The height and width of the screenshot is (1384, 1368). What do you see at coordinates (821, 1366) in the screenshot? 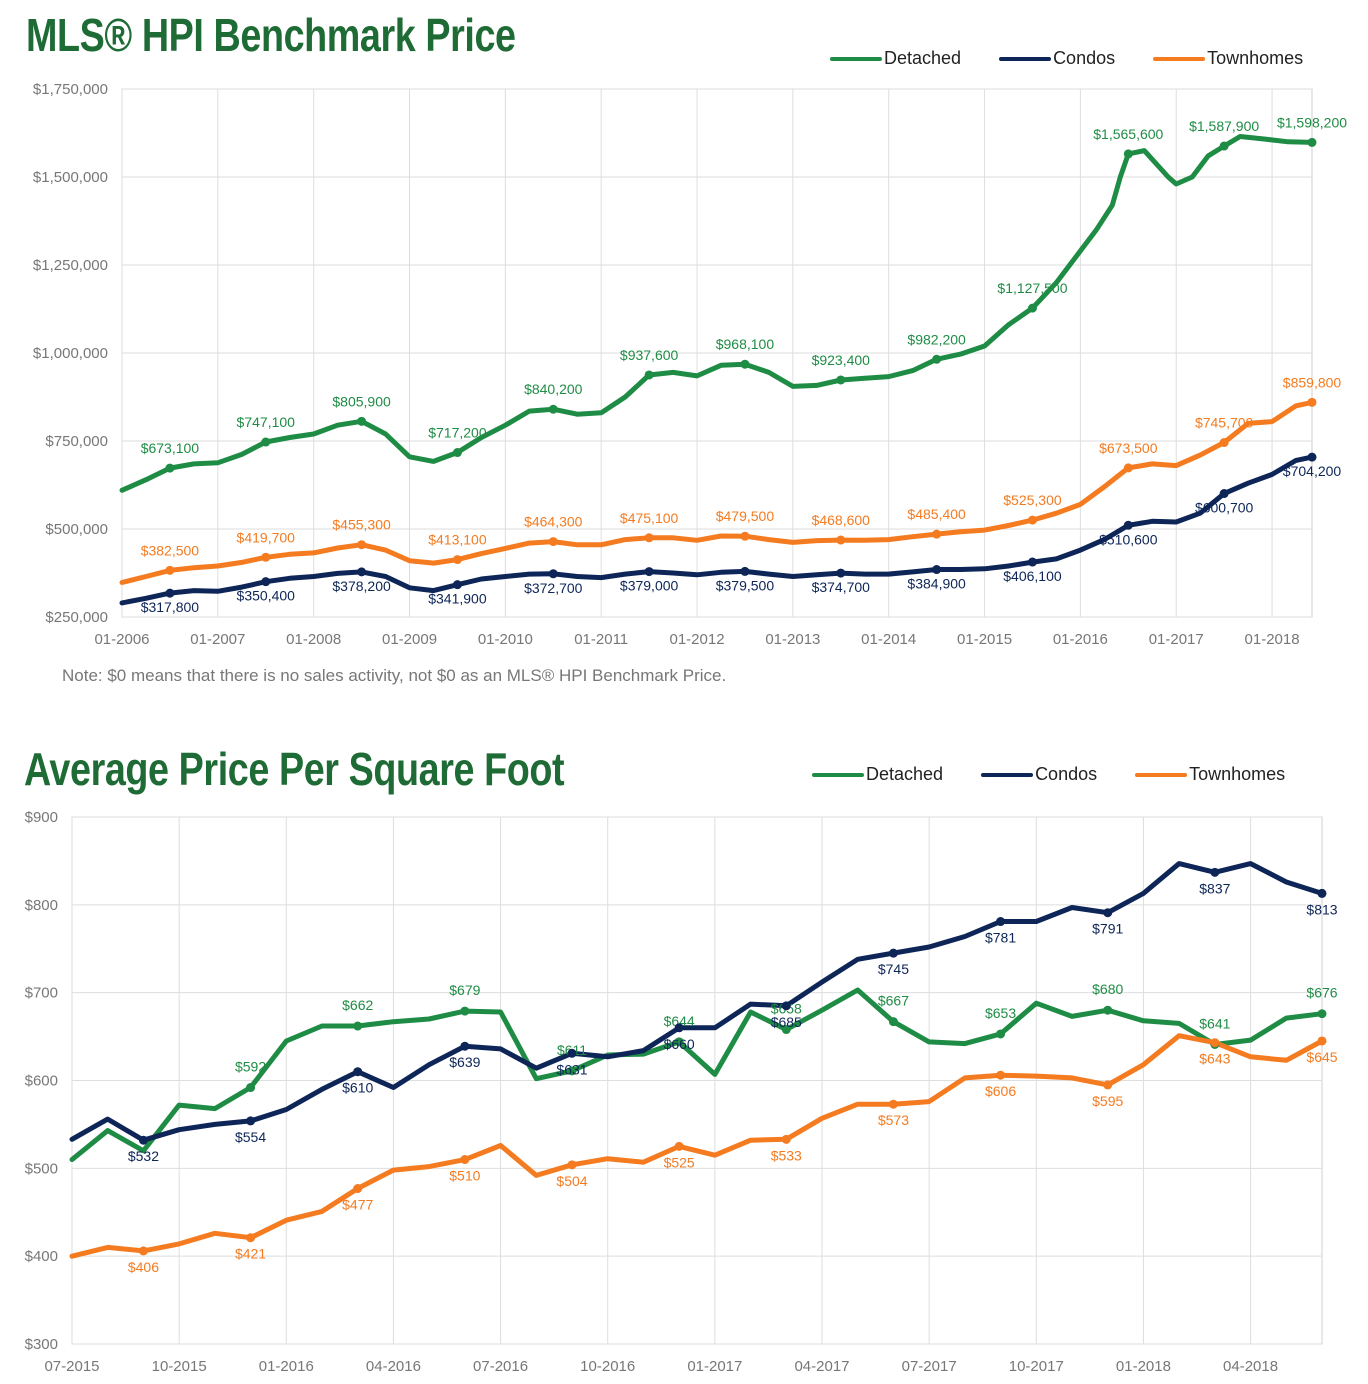
I see `x-tick-label: 04-2017` at bounding box center [821, 1366].